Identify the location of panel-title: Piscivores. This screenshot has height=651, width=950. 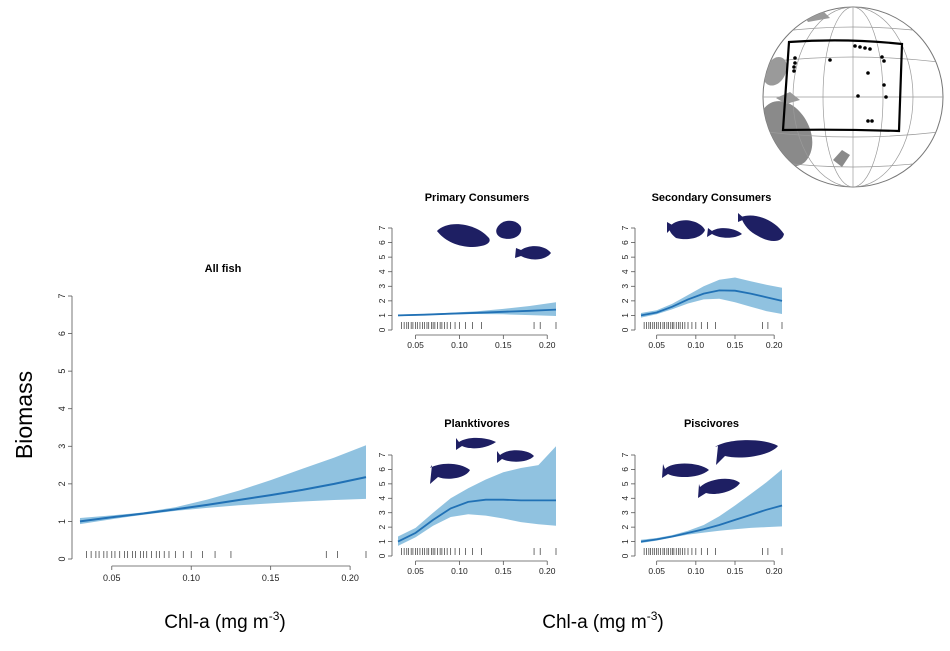
(711, 424).